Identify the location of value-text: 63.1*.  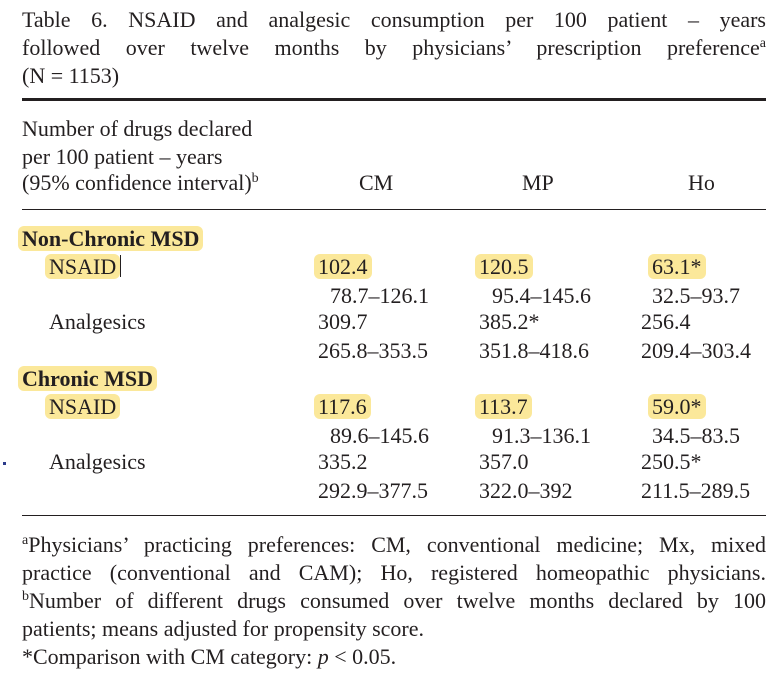
(677, 266).